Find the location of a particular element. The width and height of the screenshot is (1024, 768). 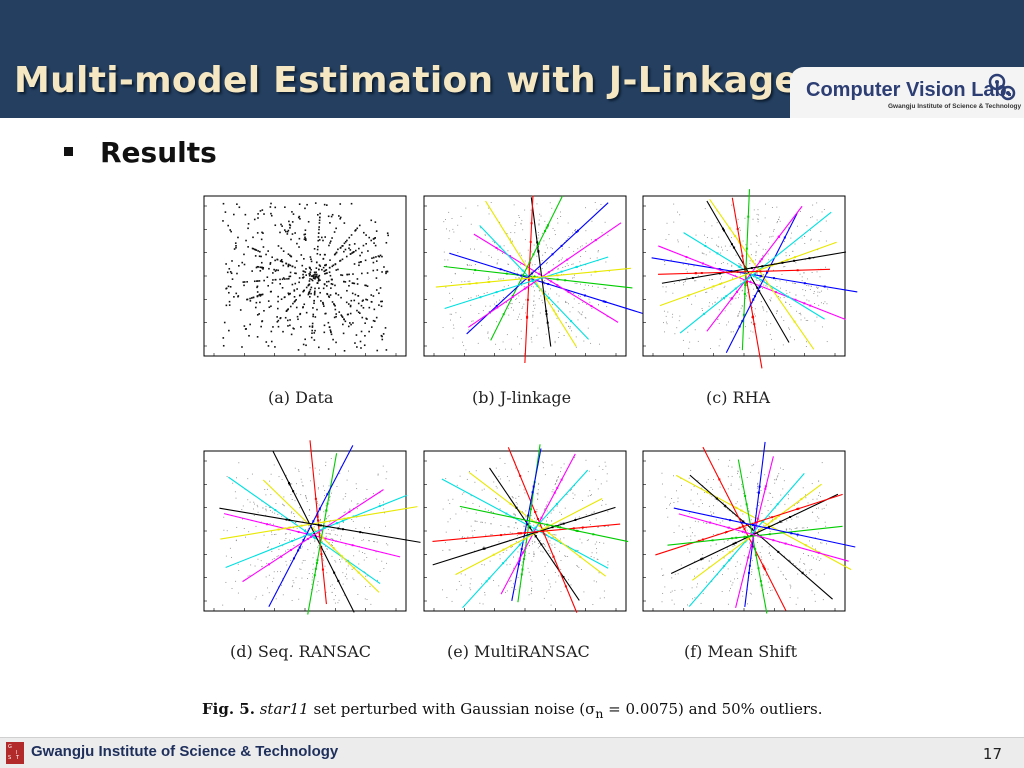

page-number: 17 is located at coordinates (992, 754).